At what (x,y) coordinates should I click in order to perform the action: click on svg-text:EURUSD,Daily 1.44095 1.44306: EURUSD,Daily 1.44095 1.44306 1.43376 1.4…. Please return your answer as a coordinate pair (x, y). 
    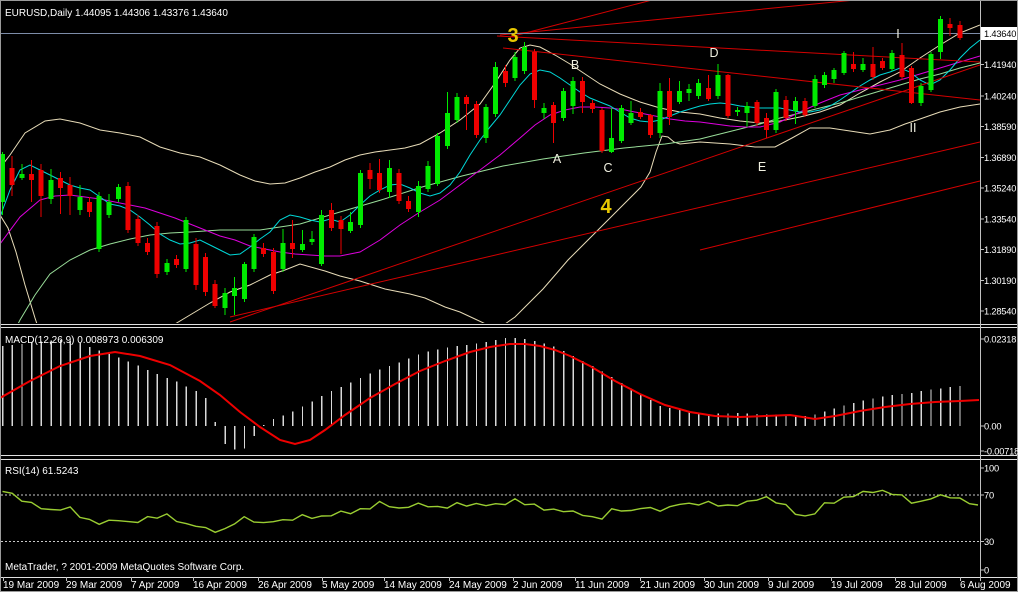
    Looking at the image, I should click on (116, 13).